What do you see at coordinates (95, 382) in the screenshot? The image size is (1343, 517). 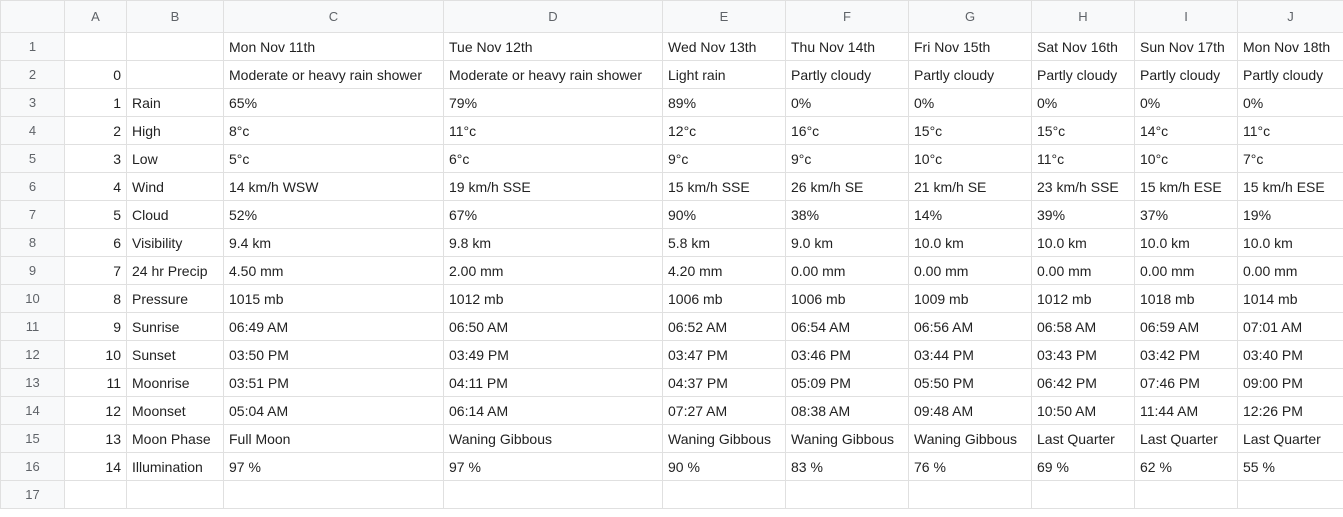 I see `cell-a13: 11` at bounding box center [95, 382].